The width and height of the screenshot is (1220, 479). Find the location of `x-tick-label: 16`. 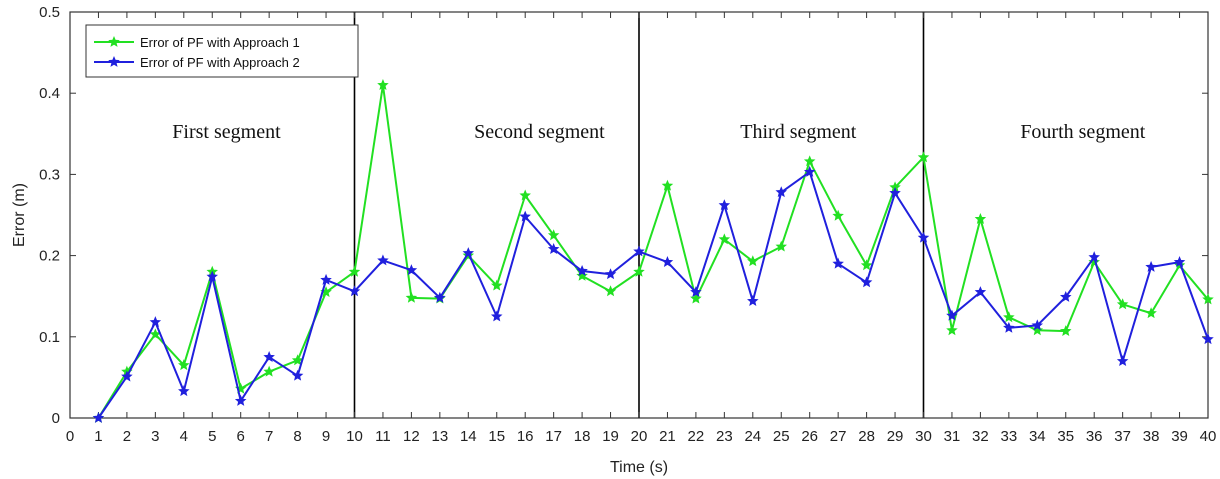

x-tick-label: 16 is located at coordinates (525, 436).